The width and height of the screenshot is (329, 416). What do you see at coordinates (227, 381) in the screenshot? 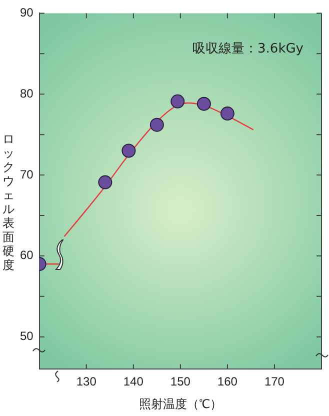
I see `x-tick-label: 160` at bounding box center [227, 381].